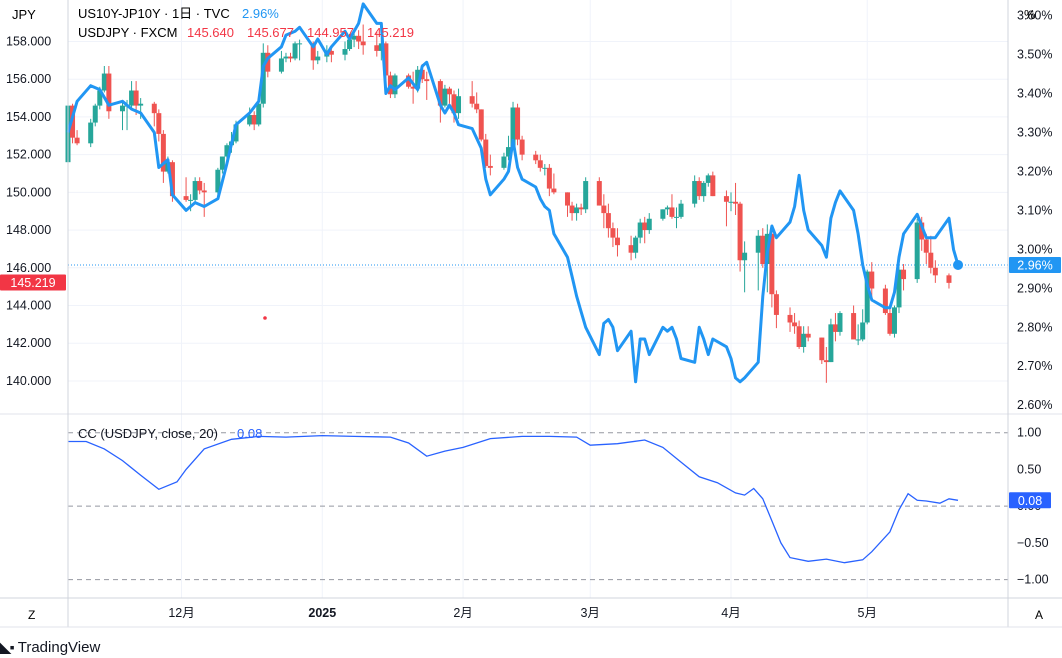 This screenshot has width=1062, height=658. Describe the element at coordinates (1034, 366) in the screenshot. I see `right-tick-label: 2.70%` at that location.